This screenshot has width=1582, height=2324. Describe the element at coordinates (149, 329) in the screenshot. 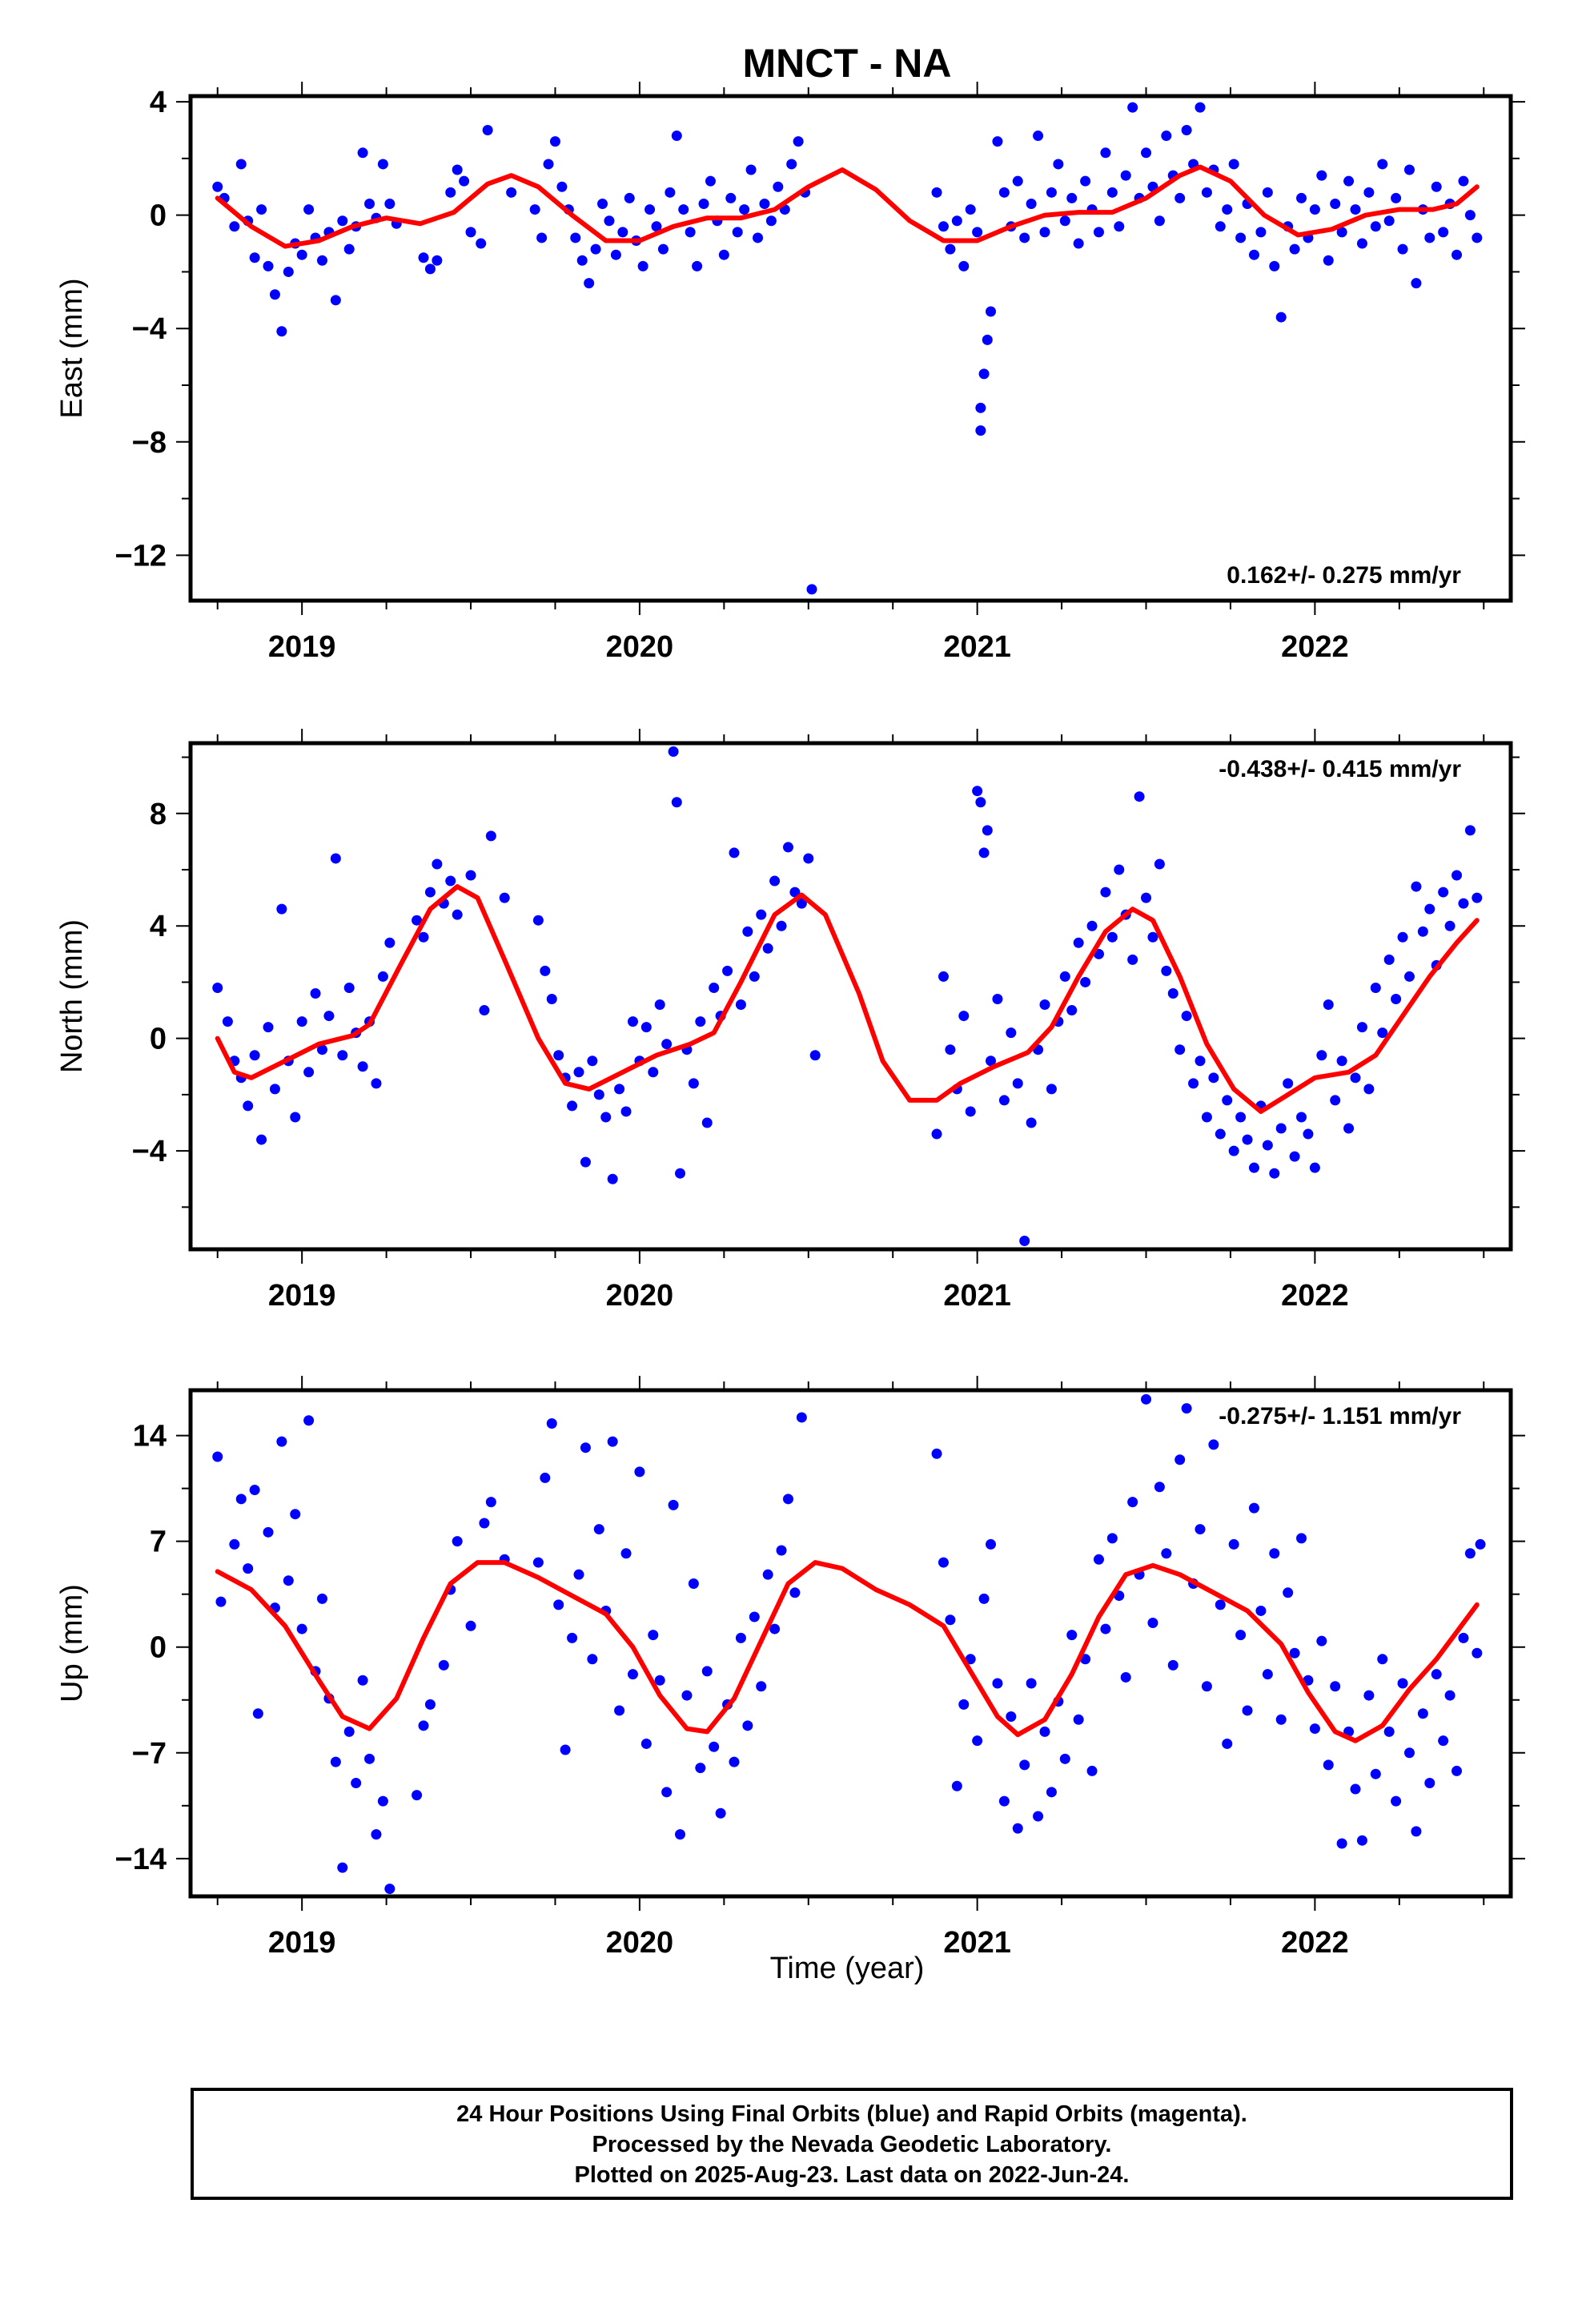

I see `east-y-tick-label: −4` at that location.